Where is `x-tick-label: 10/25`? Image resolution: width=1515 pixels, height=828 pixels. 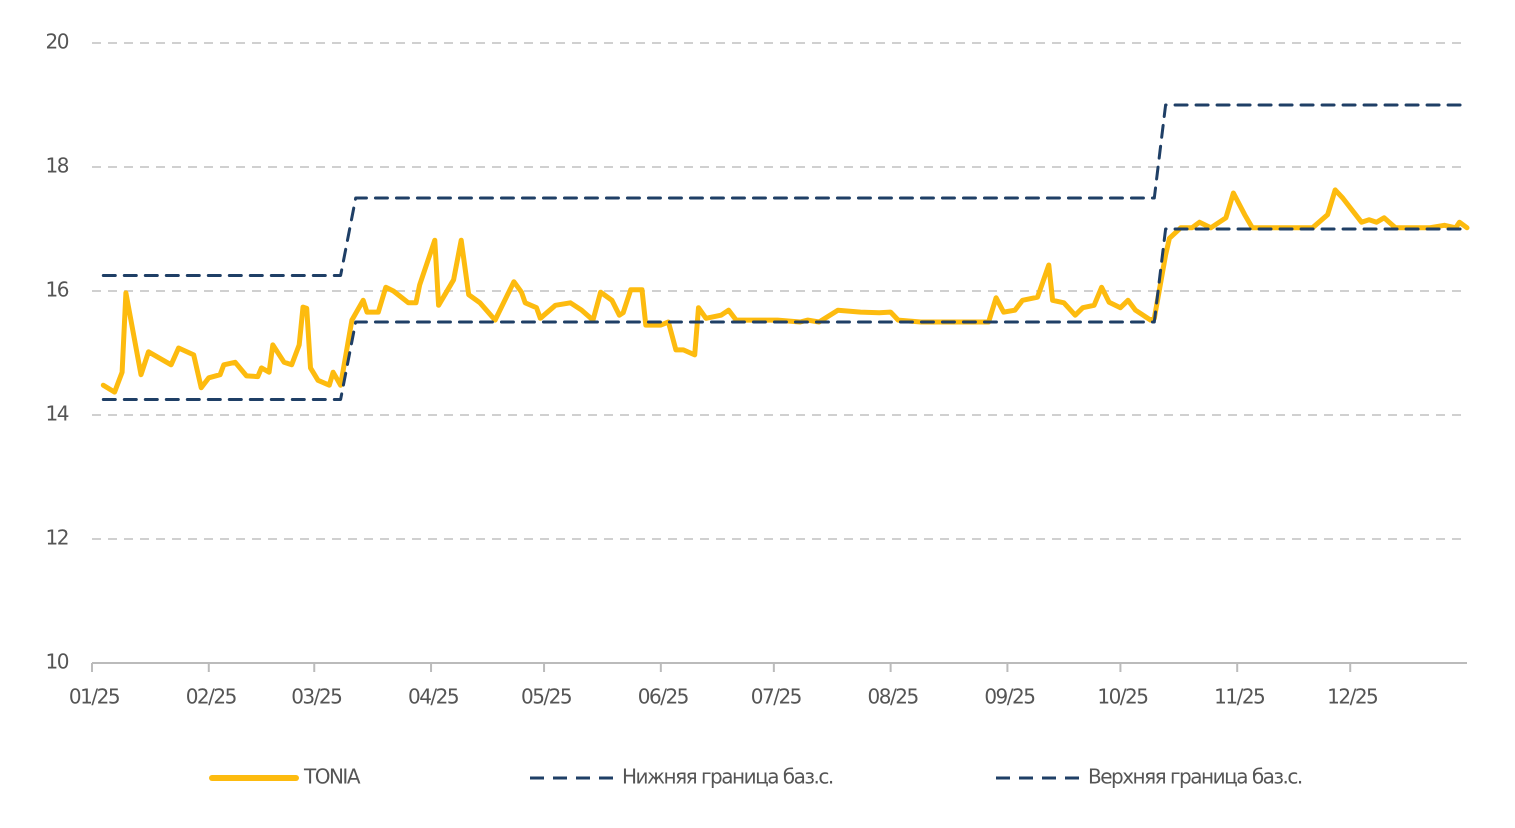
x-tick-label: 10/25 is located at coordinates (1122, 697).